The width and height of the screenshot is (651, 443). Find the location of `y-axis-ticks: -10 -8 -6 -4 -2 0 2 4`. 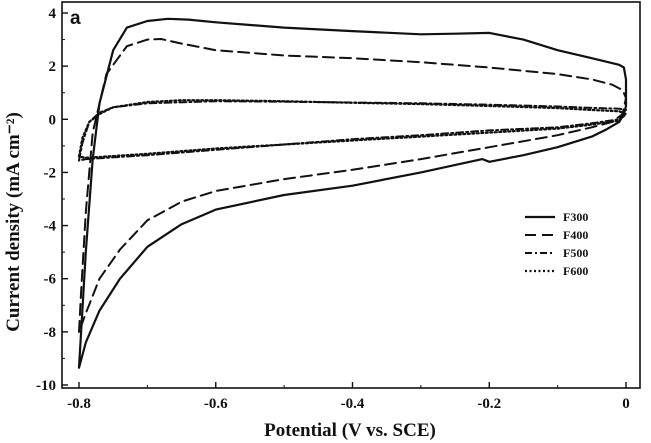

y-axis-ticks: -10 -8 -6 -4 -2 0 2 4 is located at coordinates (52, 200).